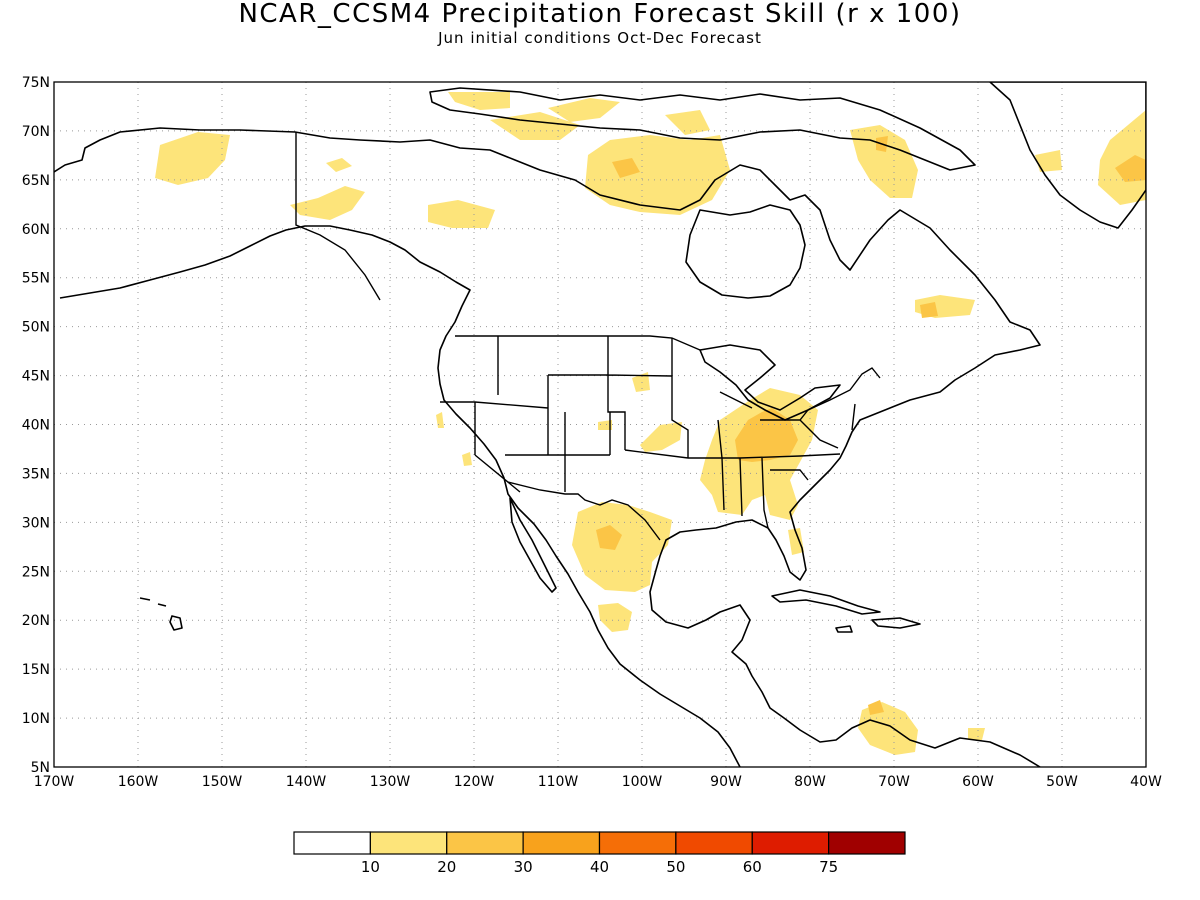  What do you see at coordinates (192, 158) in the screenshot?
I see `skill-region-alaska-west` at bounding box center [192, 158].